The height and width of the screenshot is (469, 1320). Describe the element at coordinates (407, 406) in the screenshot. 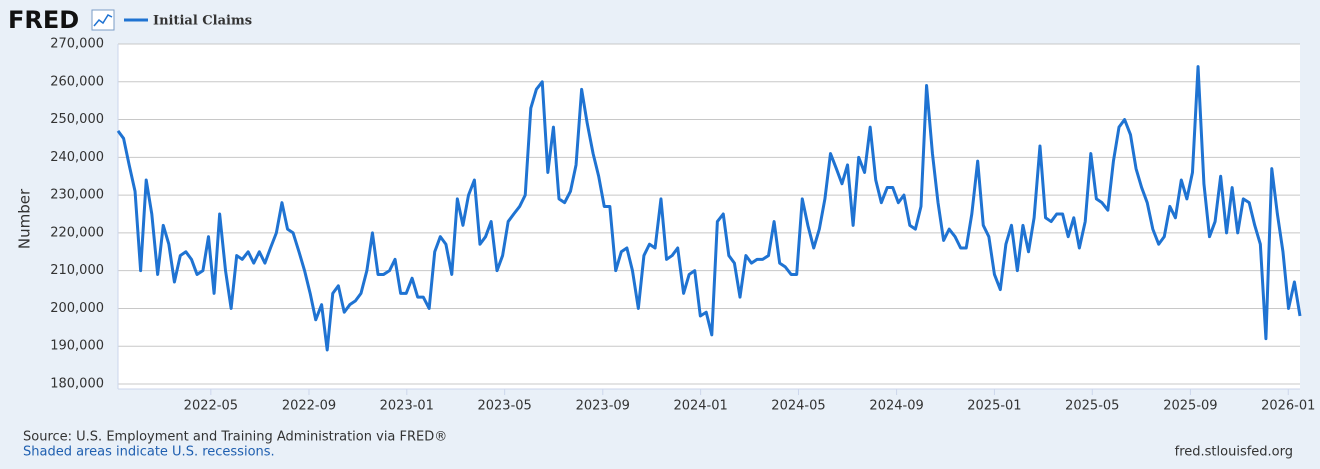

I see `x-tick-label: 2023-01` at that location.